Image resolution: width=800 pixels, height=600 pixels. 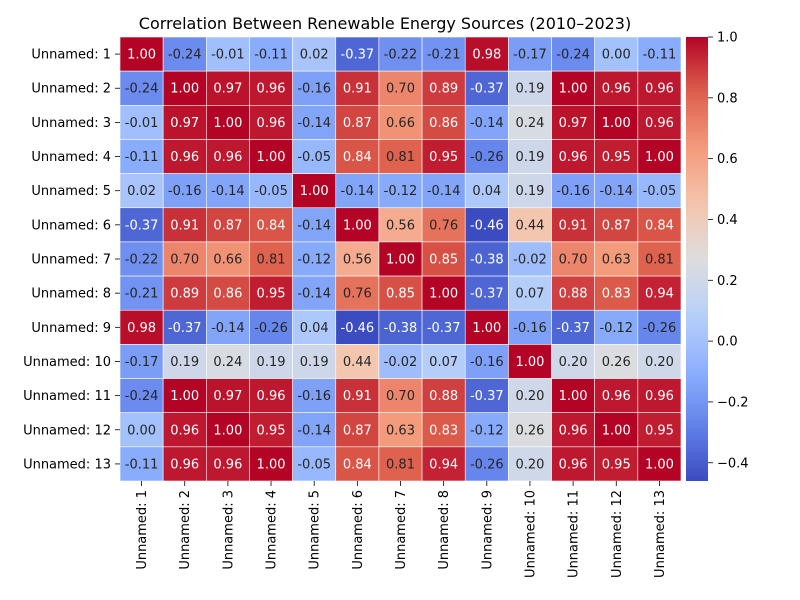 What do you see at coordinates (184, 294) in the screenshot?
I see `cell-value-label: 0.89` at bounding box center [184, 294].